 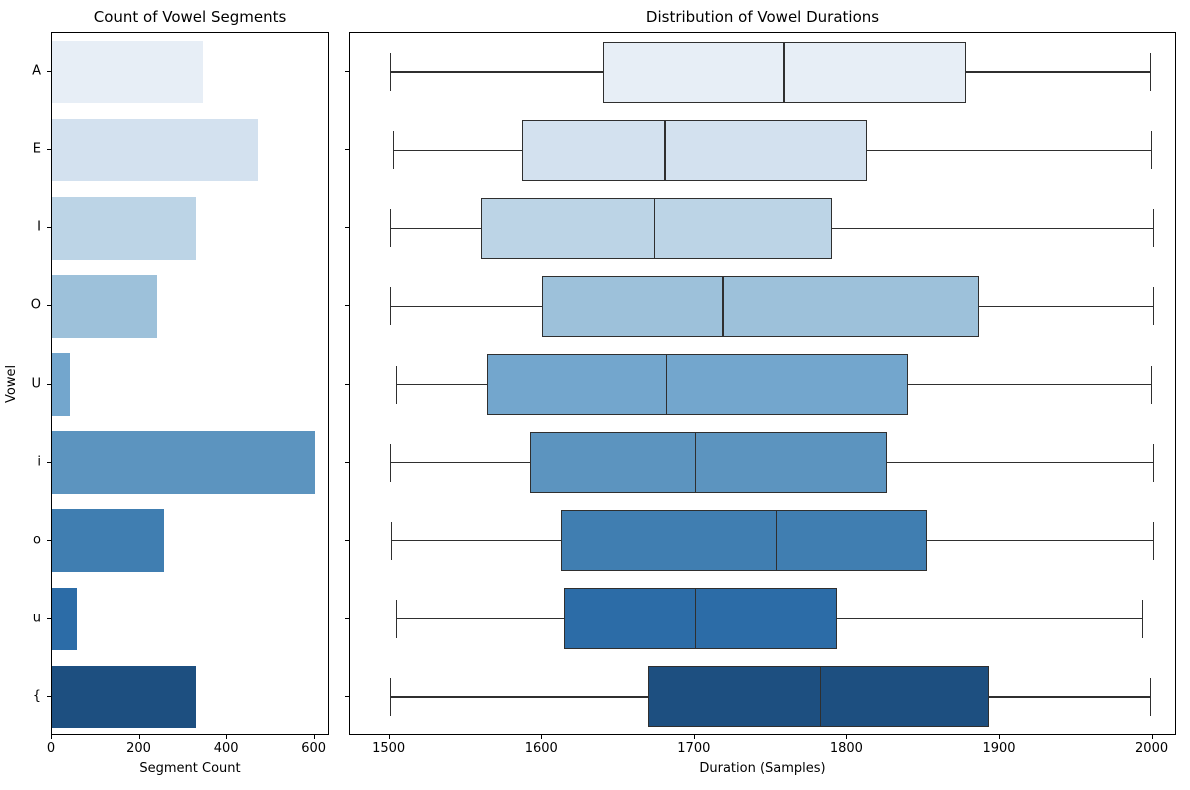 I want to click on whisker-low-cap-A, so click(x=390, y=72).